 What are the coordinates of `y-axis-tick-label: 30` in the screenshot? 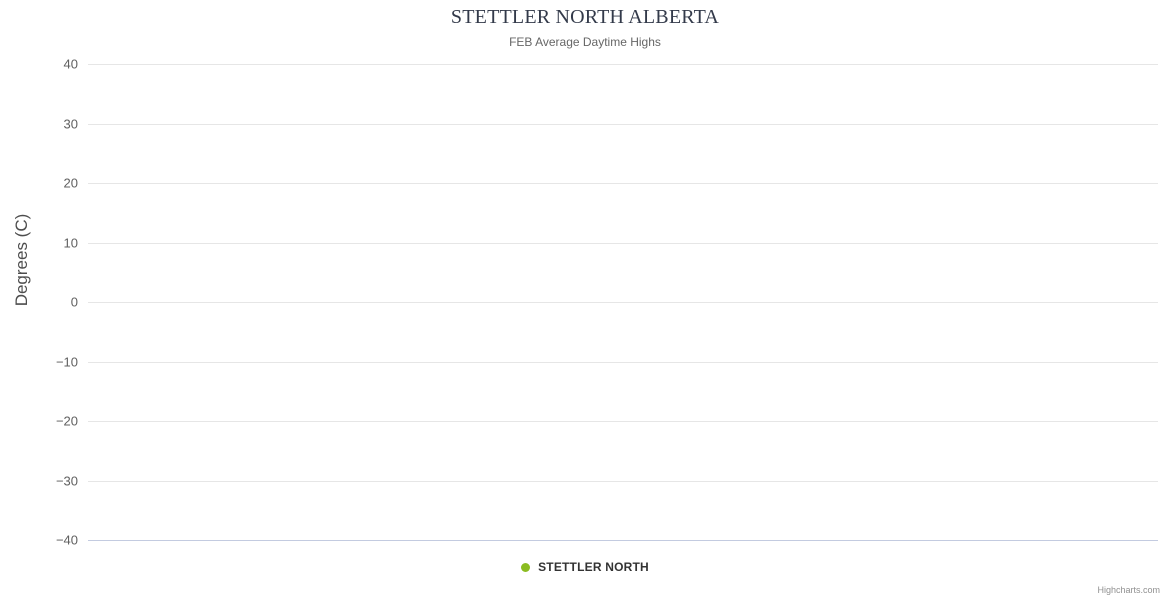 It's located at (70, 124).